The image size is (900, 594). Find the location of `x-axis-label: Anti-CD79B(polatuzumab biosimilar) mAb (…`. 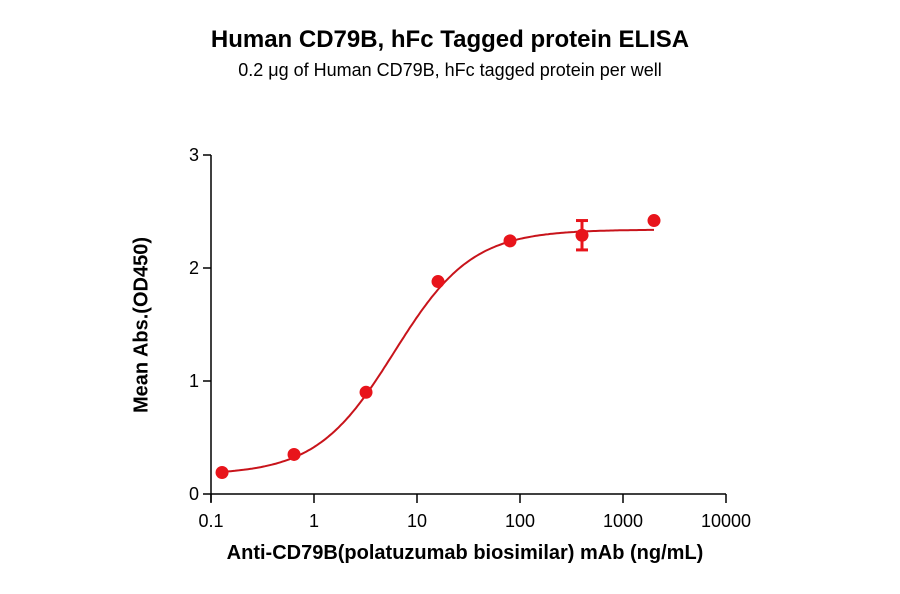

x-axis-label: Anti-CD79B(polatuzumab biosimilar) mAb (… is located at coordinates (465, 553).